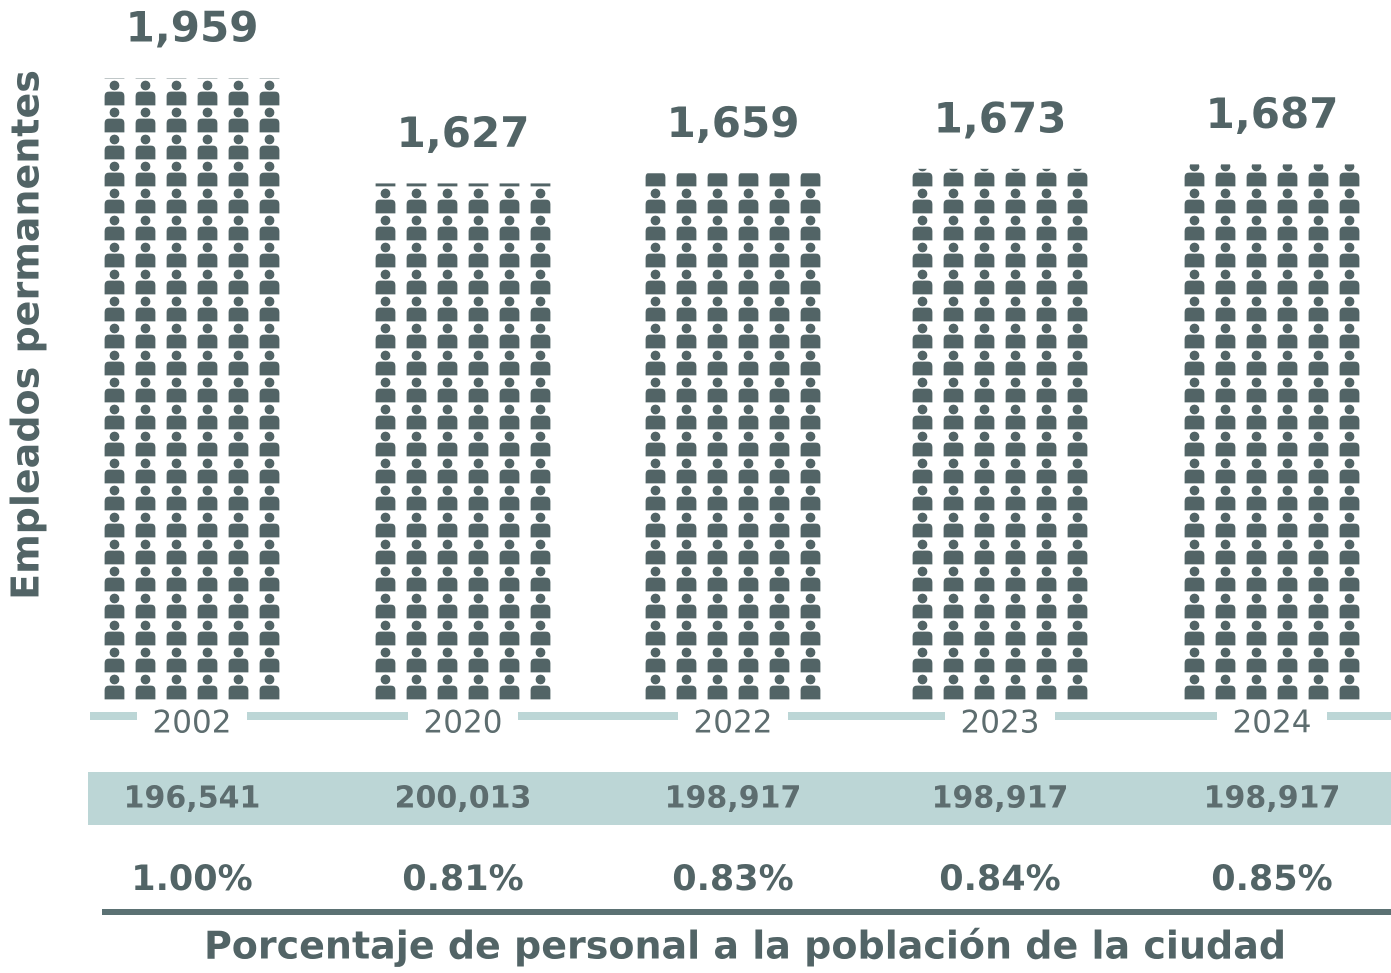 Image resolution: width=1391 pixels, height=973 pixels. I want to click on x-tick-label: 2023, so click(1000, 723).